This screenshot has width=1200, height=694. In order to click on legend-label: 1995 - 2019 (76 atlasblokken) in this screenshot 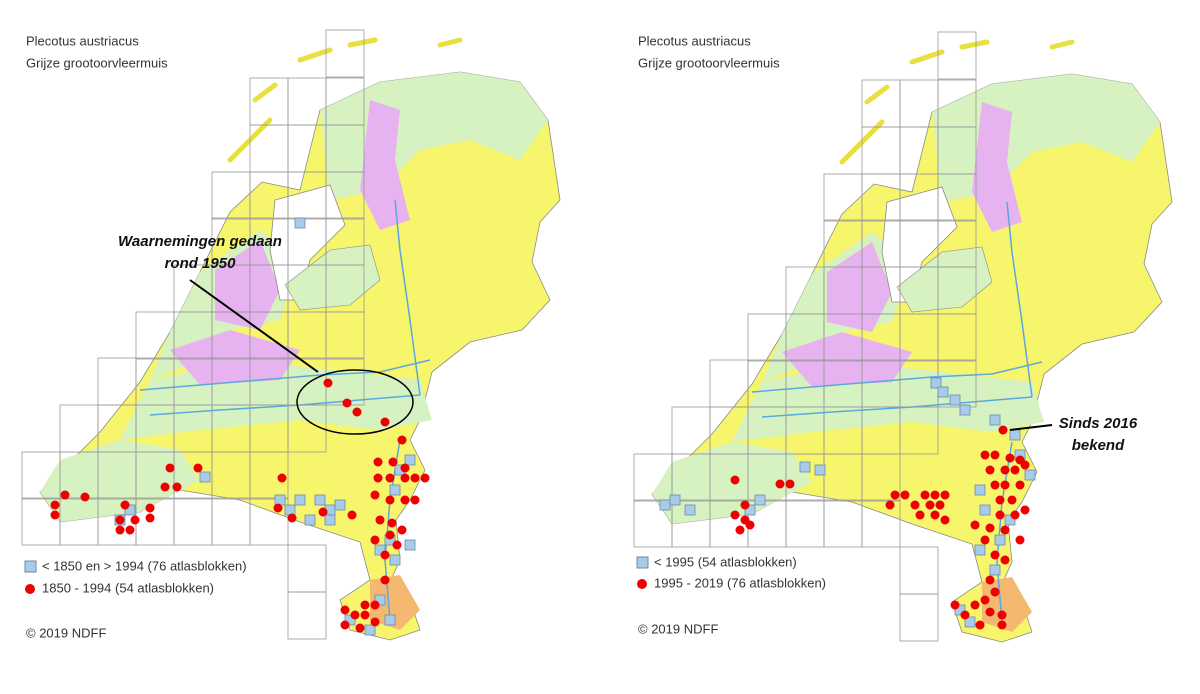, I will do `click(740, 582)`.